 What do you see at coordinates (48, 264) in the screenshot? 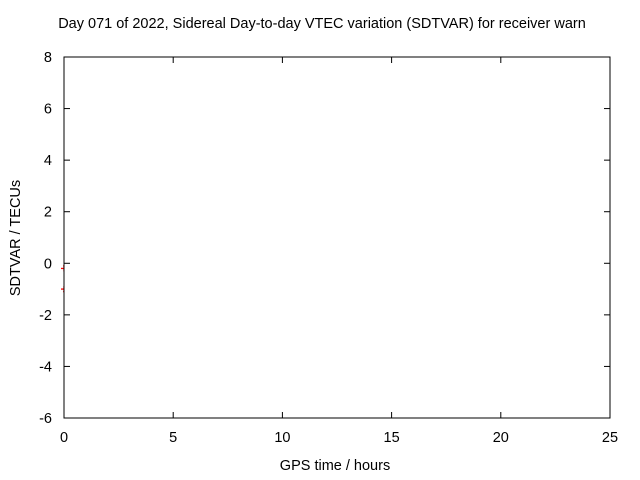
I see `y-tick-label: 0` at bounding box center [48, 264].